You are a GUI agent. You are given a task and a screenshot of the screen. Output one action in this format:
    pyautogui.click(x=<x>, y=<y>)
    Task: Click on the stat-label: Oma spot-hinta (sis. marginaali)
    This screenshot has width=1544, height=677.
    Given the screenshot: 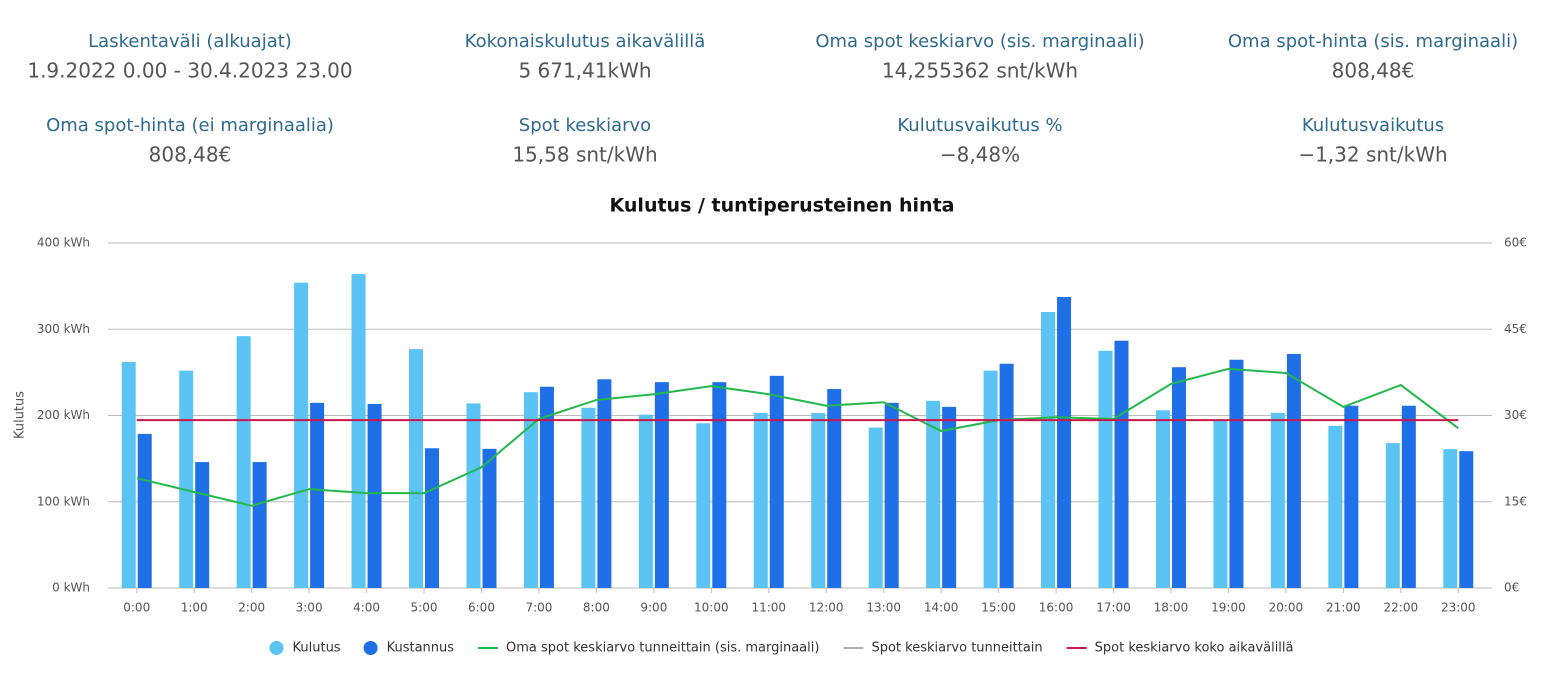 What is the action you would take?
    pyautogui.click(x=1373, y=41)
    